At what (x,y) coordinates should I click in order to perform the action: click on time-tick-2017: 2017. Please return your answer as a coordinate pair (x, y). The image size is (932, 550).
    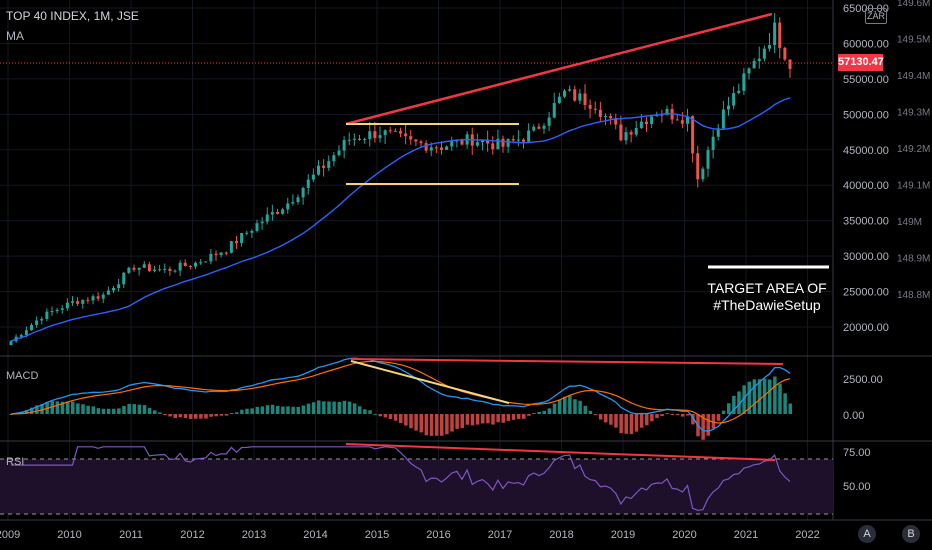
    Looking at the image, I should click on (500, 535).